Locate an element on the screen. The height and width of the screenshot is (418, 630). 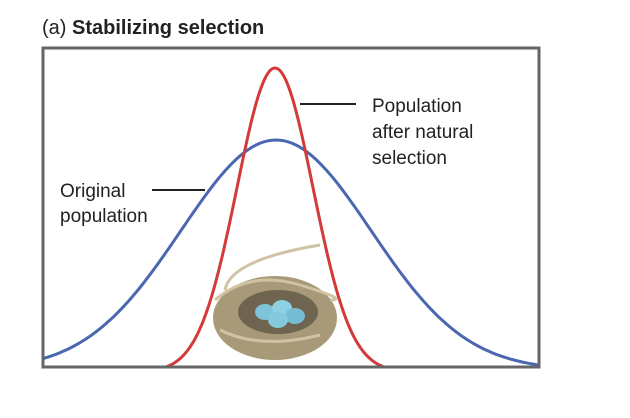
label-line: Original is located at coordinates (92, 191).